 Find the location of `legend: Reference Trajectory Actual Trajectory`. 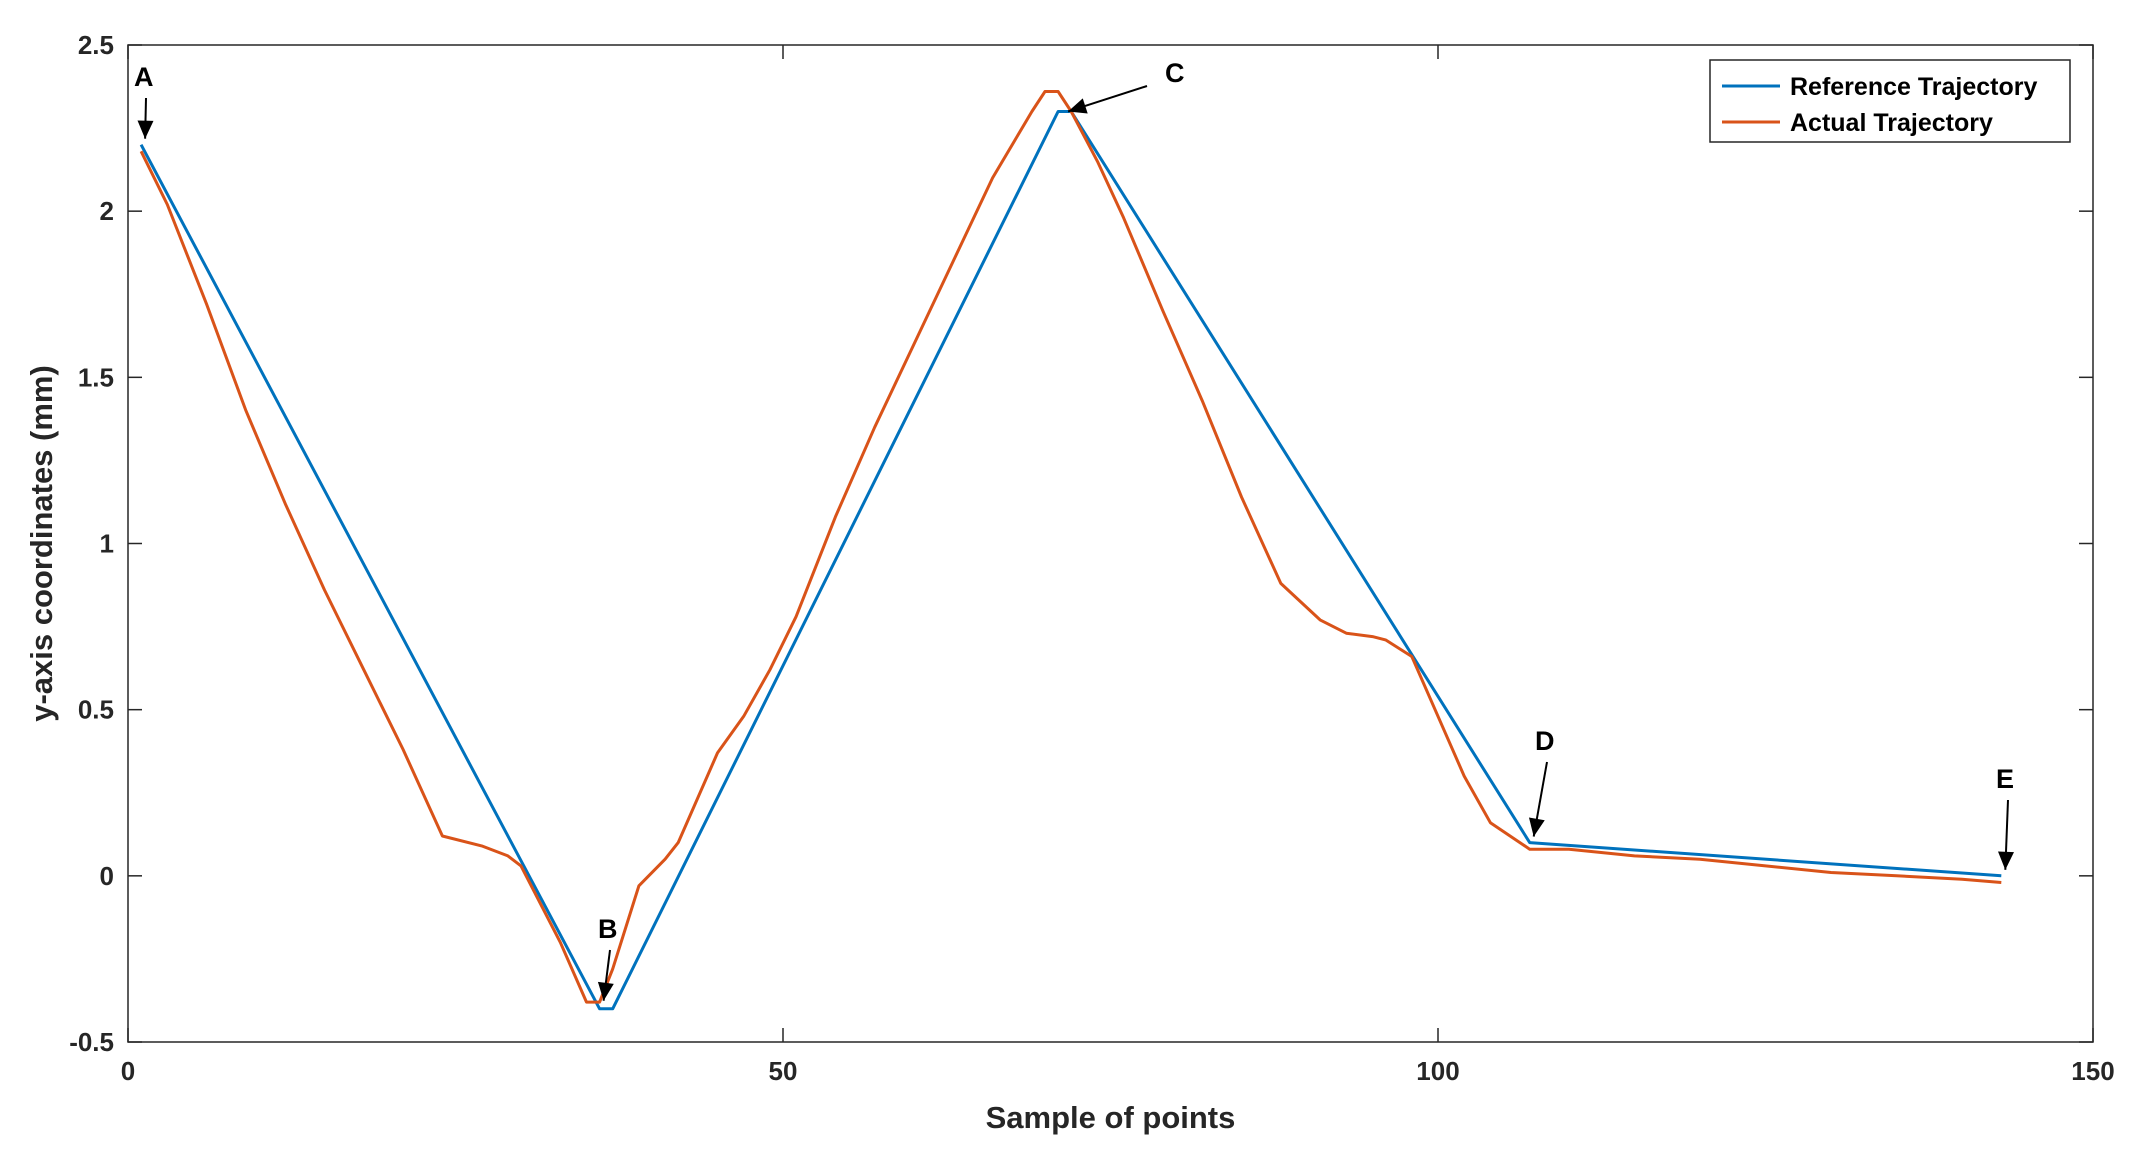

legend: Reference Trajectory Actual Trajectory is located at coordinates (1890, 101).